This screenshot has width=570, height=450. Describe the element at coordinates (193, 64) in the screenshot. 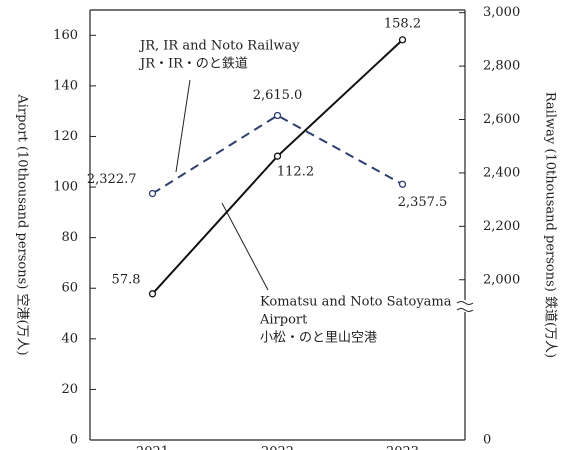

I see `series-label: JR・IR・のと鉄道` at that location.